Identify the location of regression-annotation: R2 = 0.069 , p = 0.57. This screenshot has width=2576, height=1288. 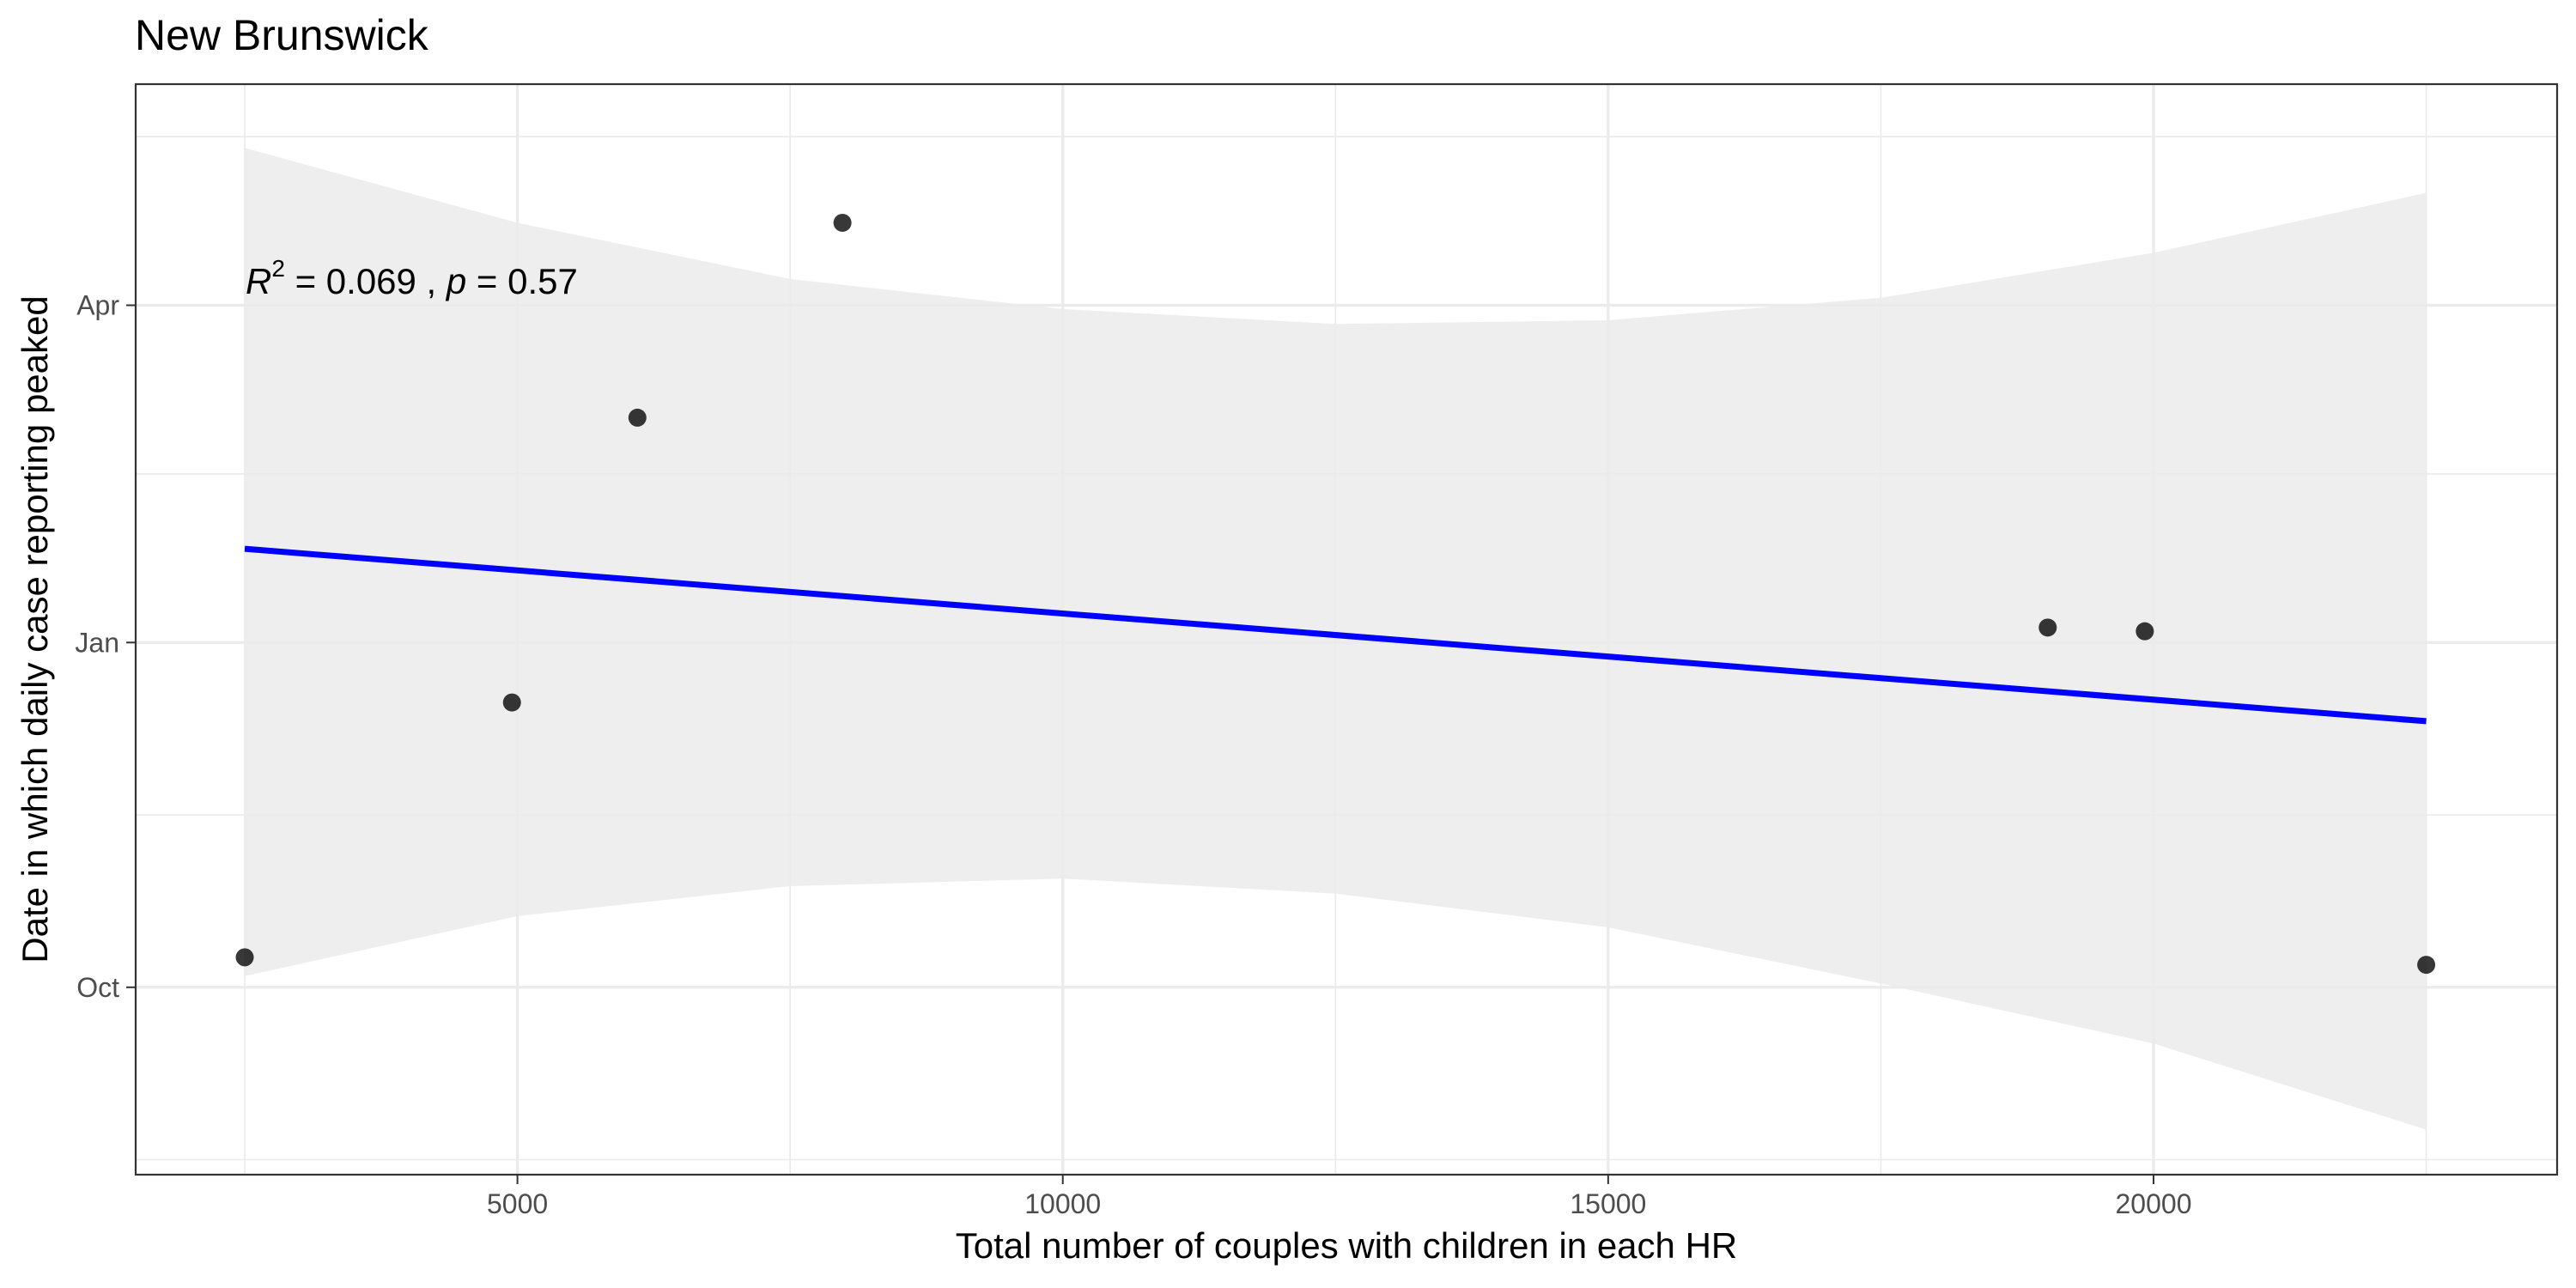
(412, 278).